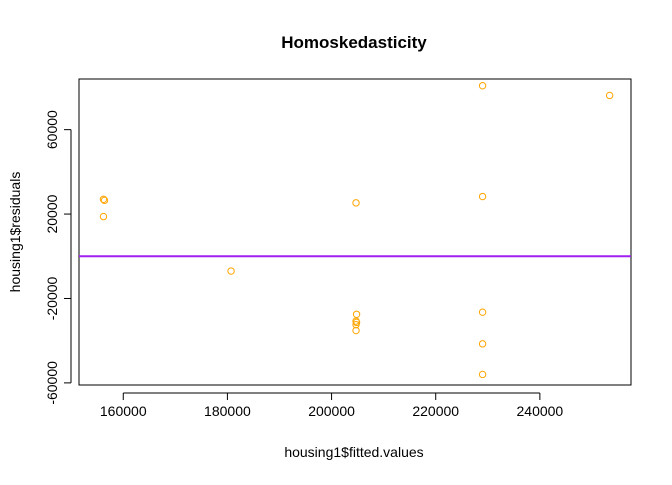 This screenshot has height=485, width=672. I want to click on x-axis-label: housing1$fitted.values, so click(353, 452).